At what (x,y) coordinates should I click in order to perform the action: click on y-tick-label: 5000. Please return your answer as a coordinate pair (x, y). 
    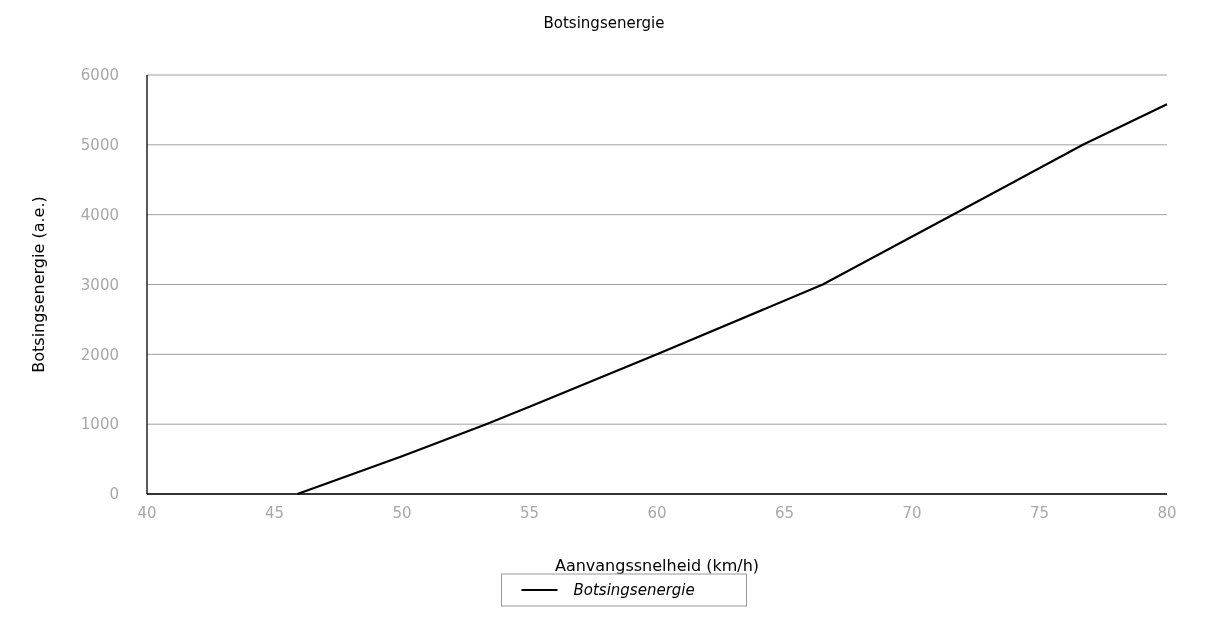
    Looking at the image, I should click on (99, 145).